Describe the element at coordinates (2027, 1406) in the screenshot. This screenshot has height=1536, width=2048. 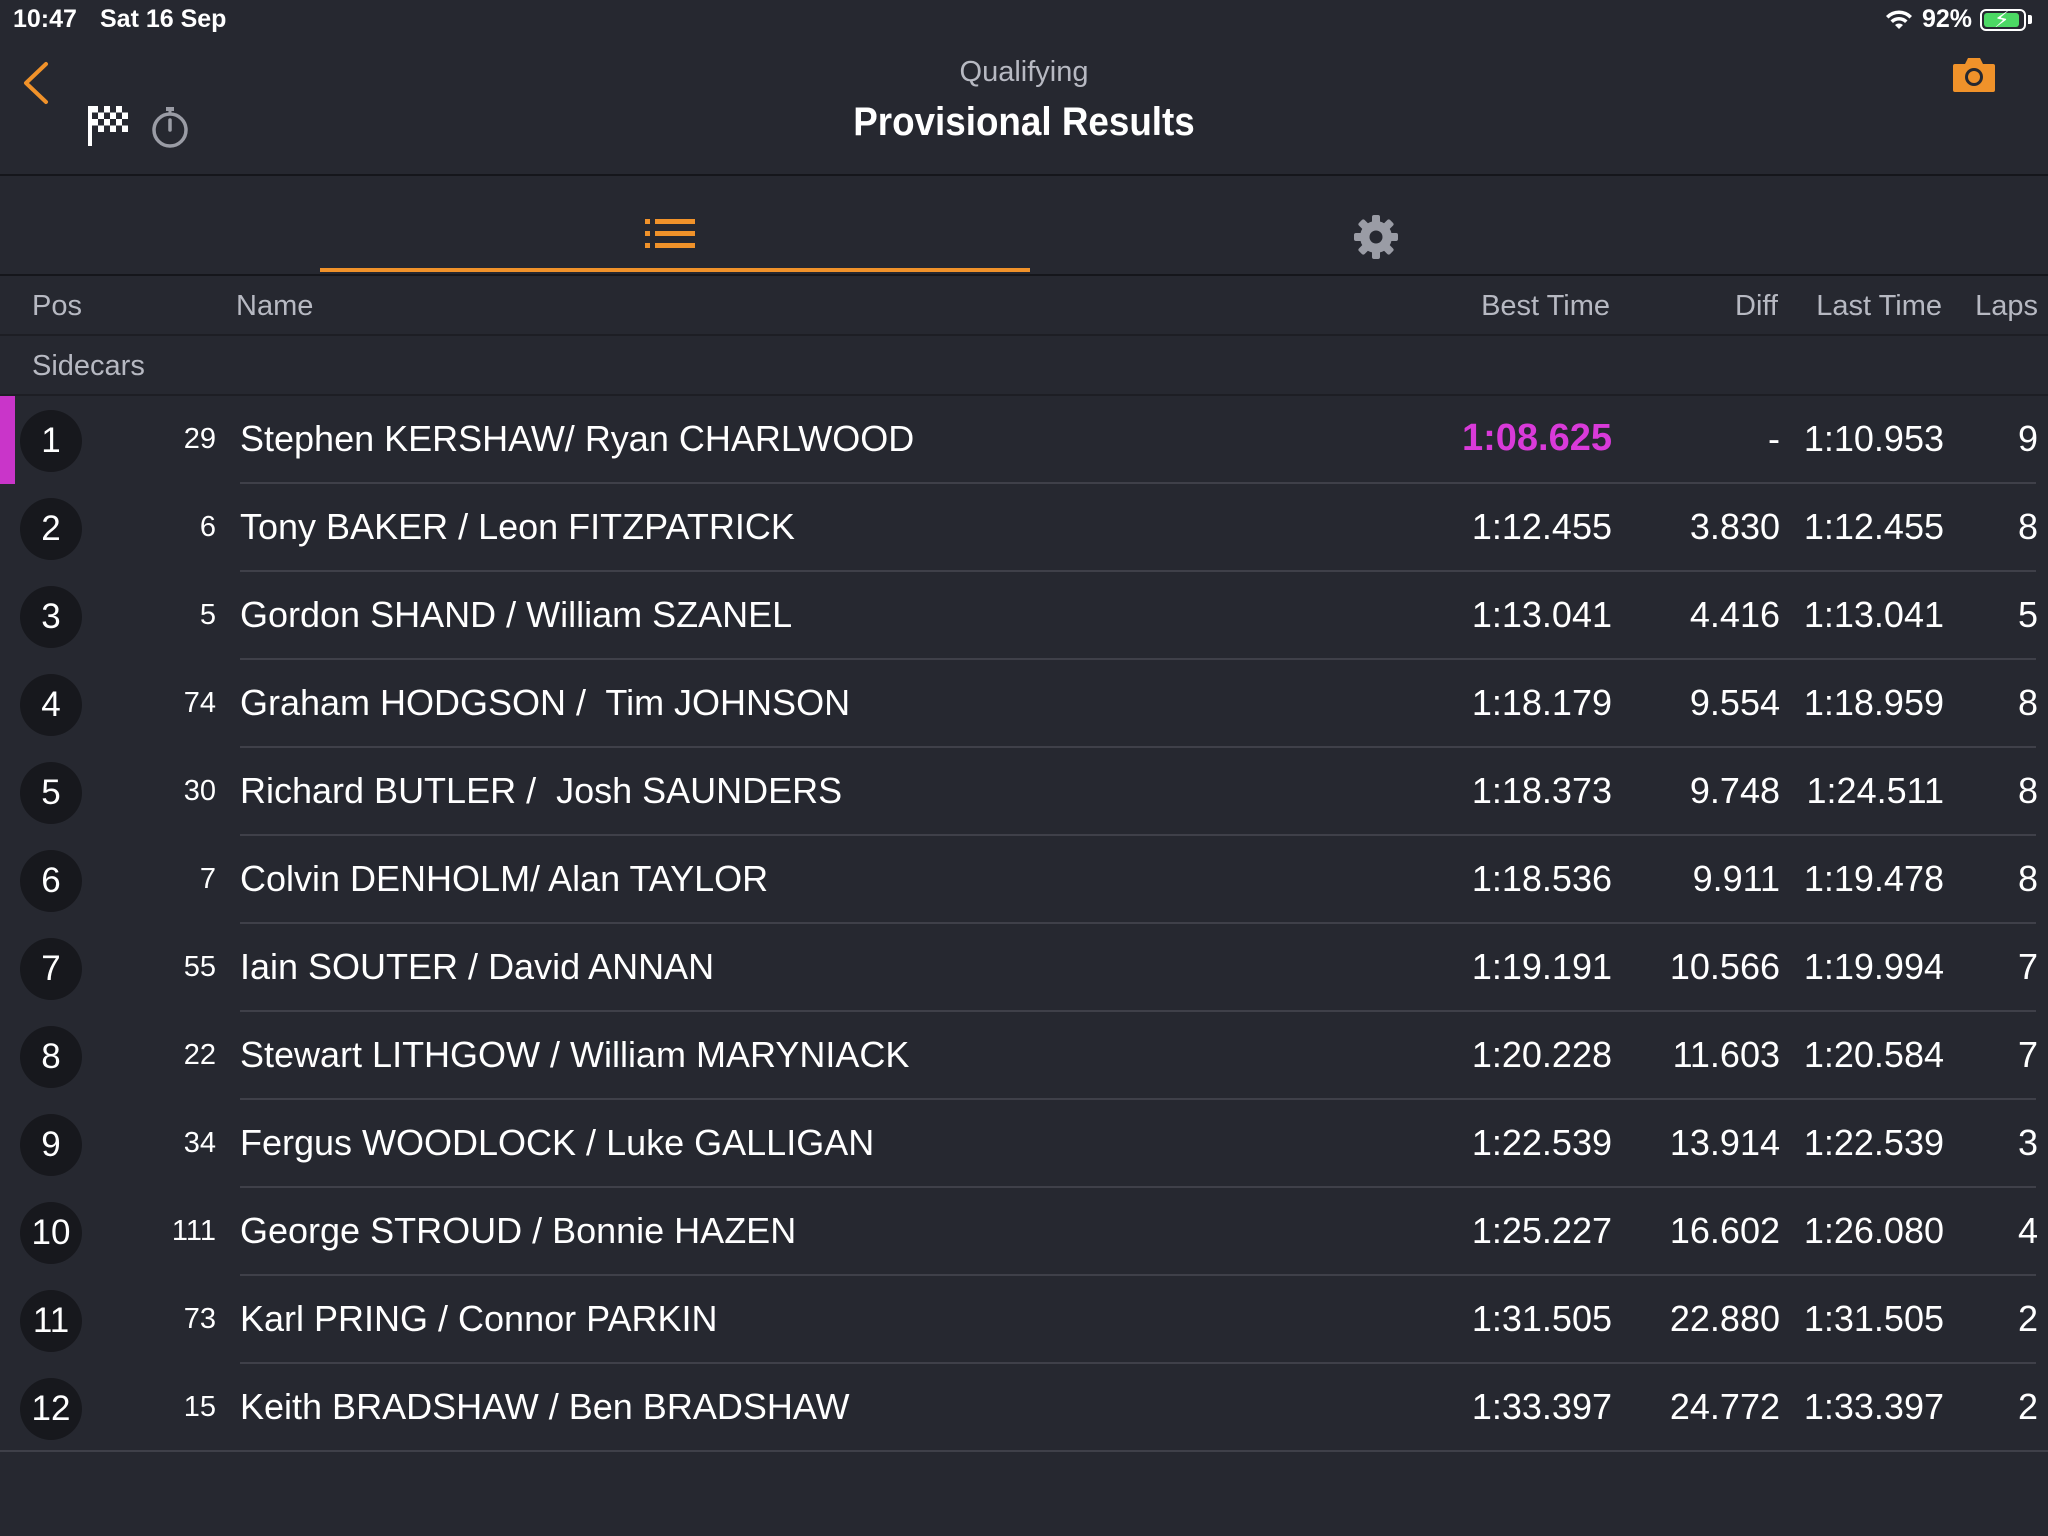
I see `lap-count: 2` at that location.